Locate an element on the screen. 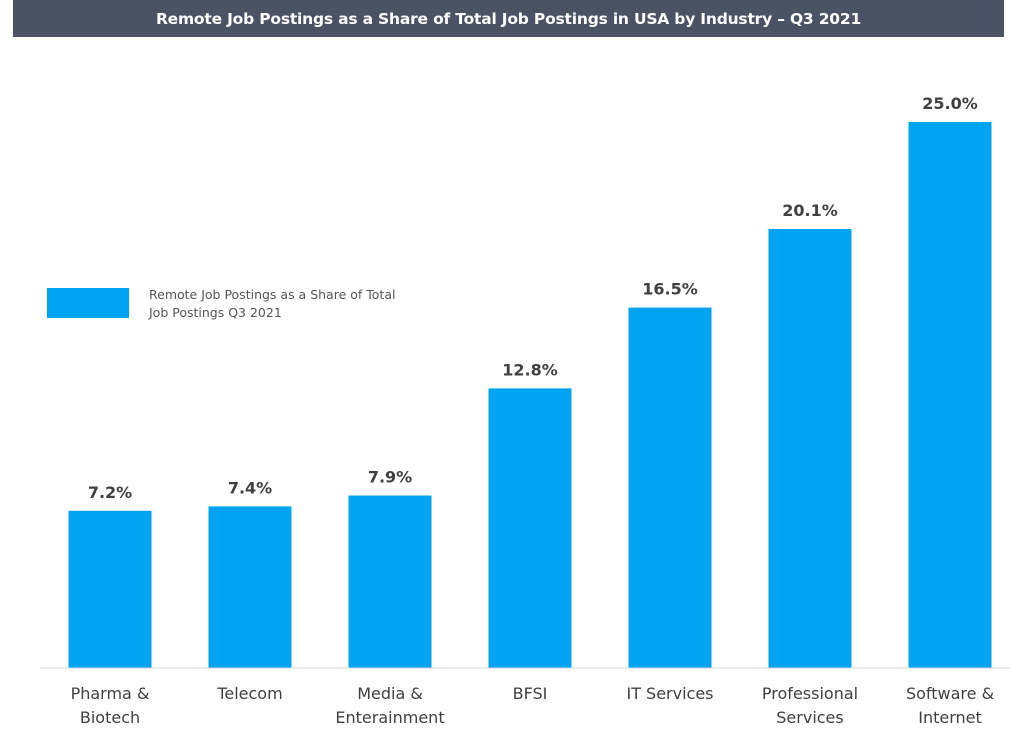  footnote is located at coordinates (512, 732).